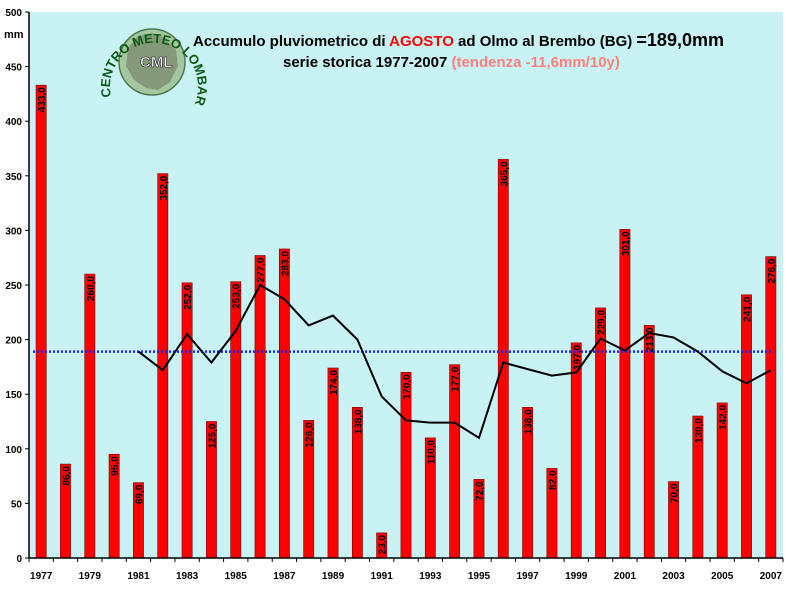 The image size is (790, 600). Describe the element at coordinates (42, 99) in the screenshot. I see `data-label: 433,0` at that location.